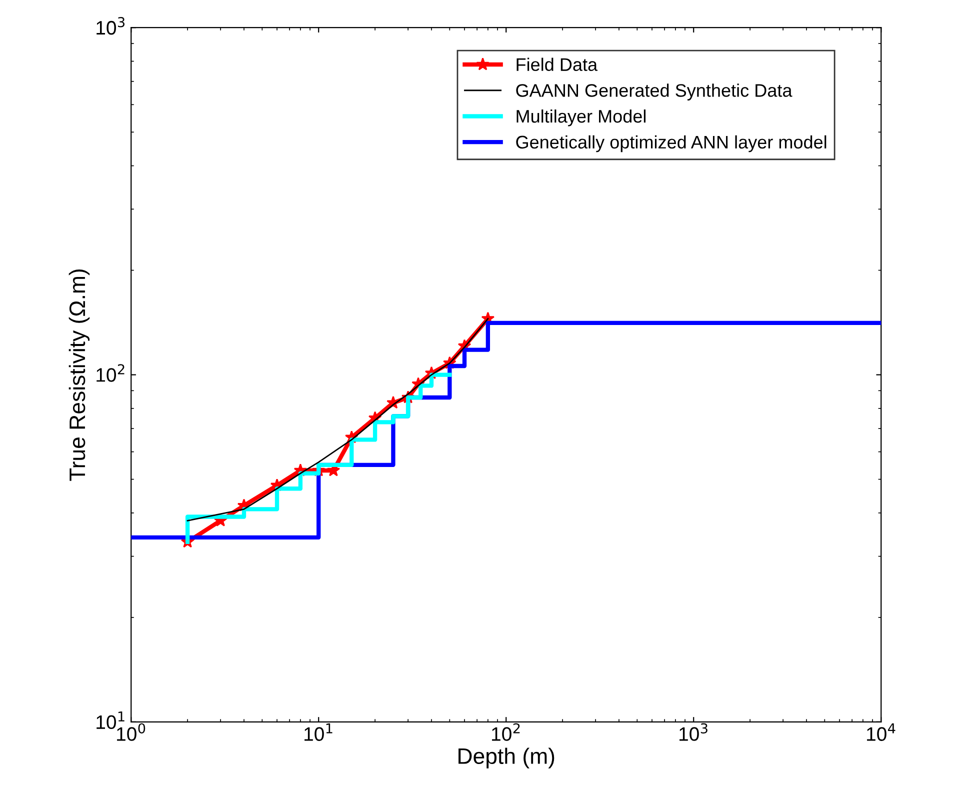  What do you see at coordinates (79, 375) in the screenshot?
I see `y-axis-title: True Resistivity (Ω.m)` at bounding box center [79, 375].